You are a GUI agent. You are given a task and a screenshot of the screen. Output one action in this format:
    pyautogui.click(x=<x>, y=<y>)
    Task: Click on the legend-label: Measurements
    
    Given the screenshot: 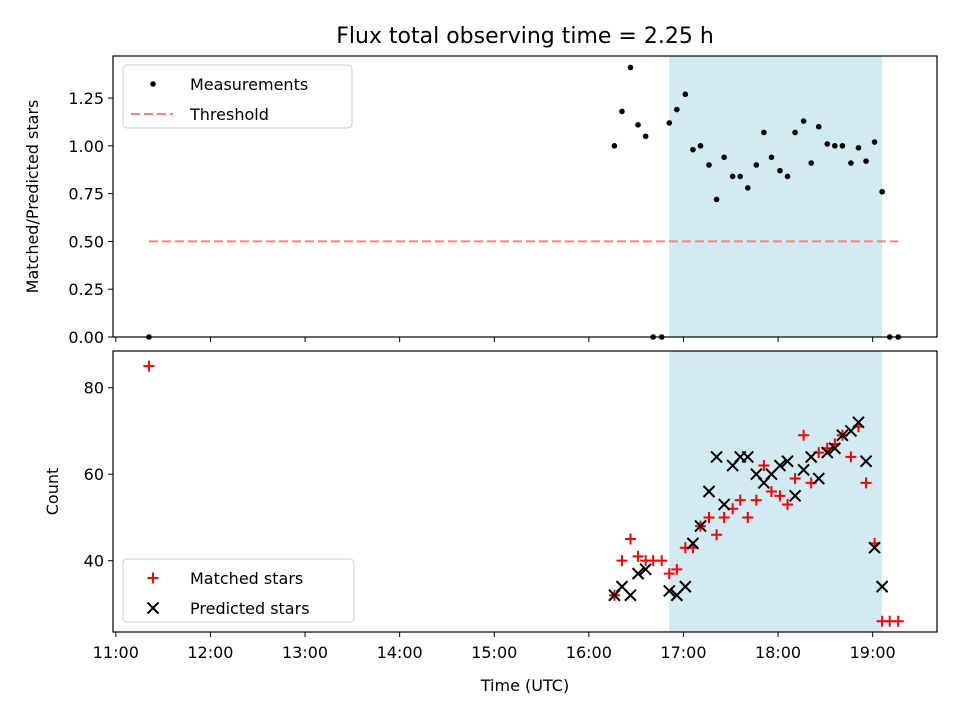 What is the action you would take?
    pyautogui.click(x=249, y=84)
    